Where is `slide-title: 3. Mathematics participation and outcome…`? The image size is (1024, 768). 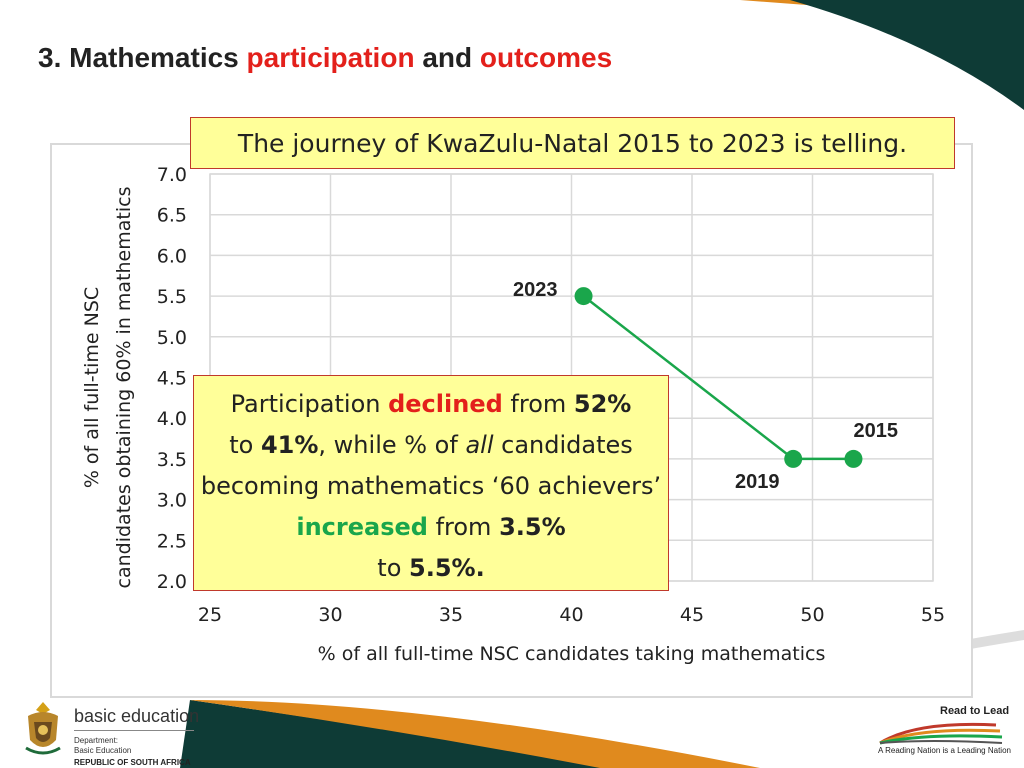 slide-title: 3. Mathematics participation and outcome… is located at coordinates (325, 58).